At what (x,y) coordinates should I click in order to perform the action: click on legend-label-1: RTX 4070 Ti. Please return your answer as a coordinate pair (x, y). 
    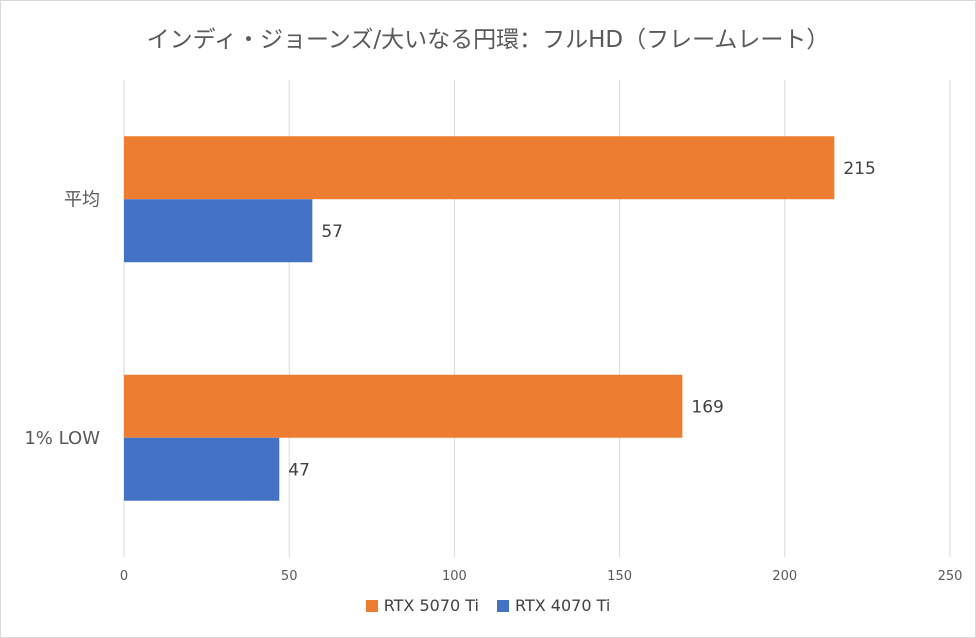
    Looking at the image, I should click on (563, 605).